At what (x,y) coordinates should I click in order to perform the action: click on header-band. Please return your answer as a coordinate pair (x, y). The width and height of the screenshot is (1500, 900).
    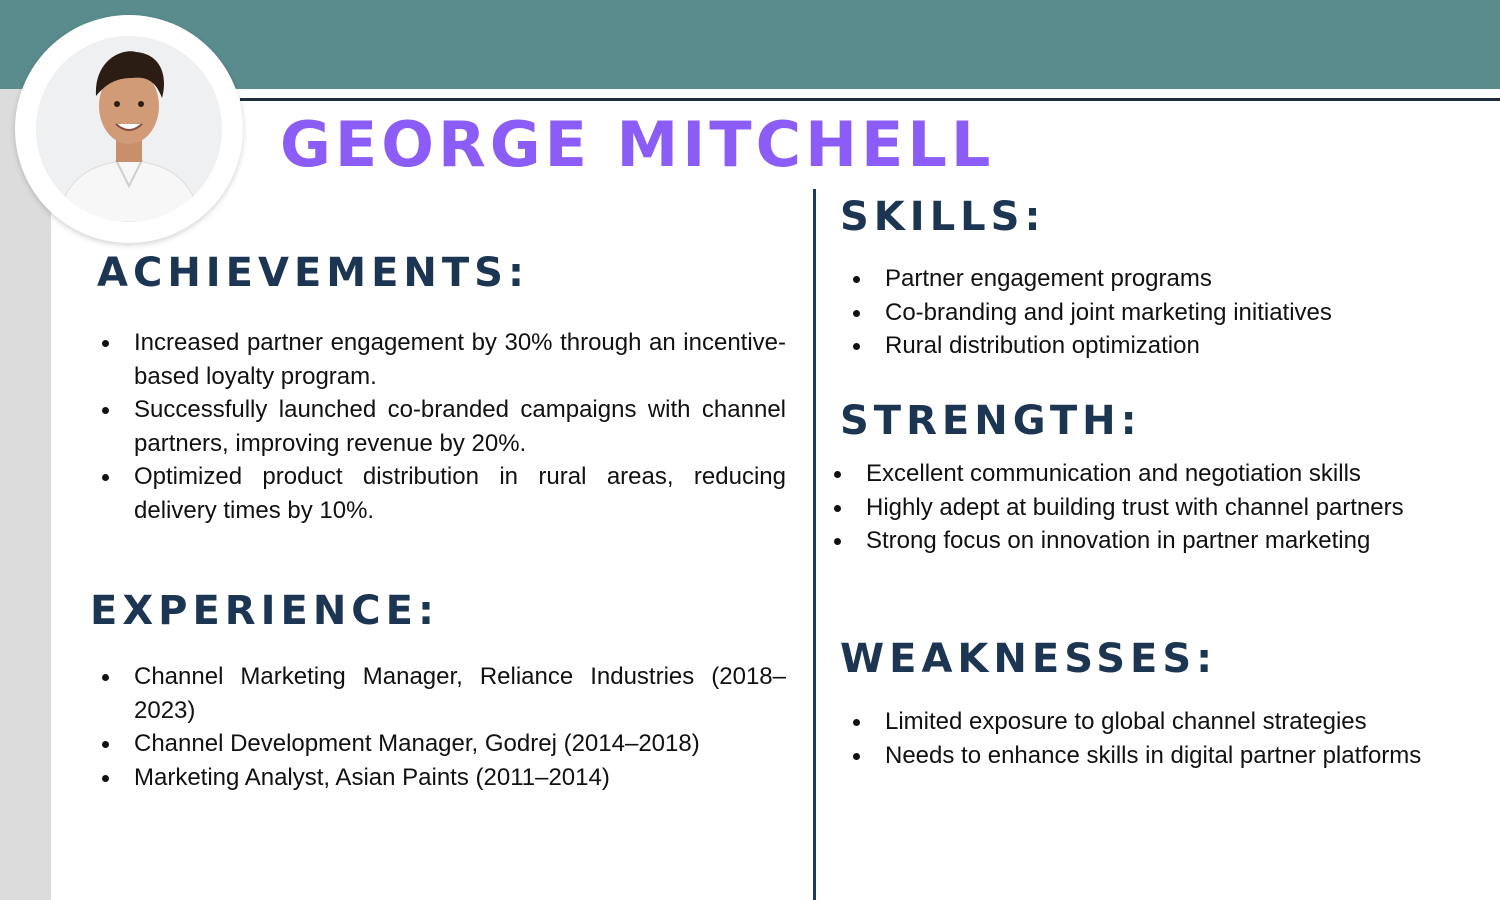
    Looking at the image, I should click on (750, 44).